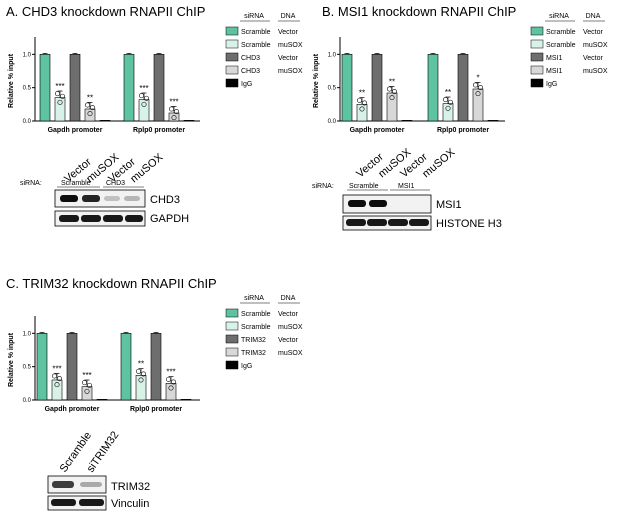 This screenshot has height=514, width=617. I want to click on blot-row-label: Vinculin, so click(130, 504).